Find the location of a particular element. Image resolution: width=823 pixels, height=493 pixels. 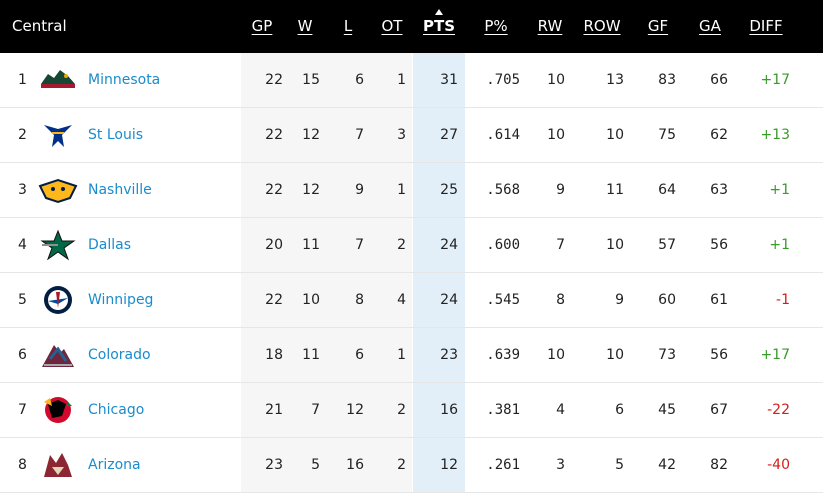

cell-pts: 23 is located at coordinates (449, 355).